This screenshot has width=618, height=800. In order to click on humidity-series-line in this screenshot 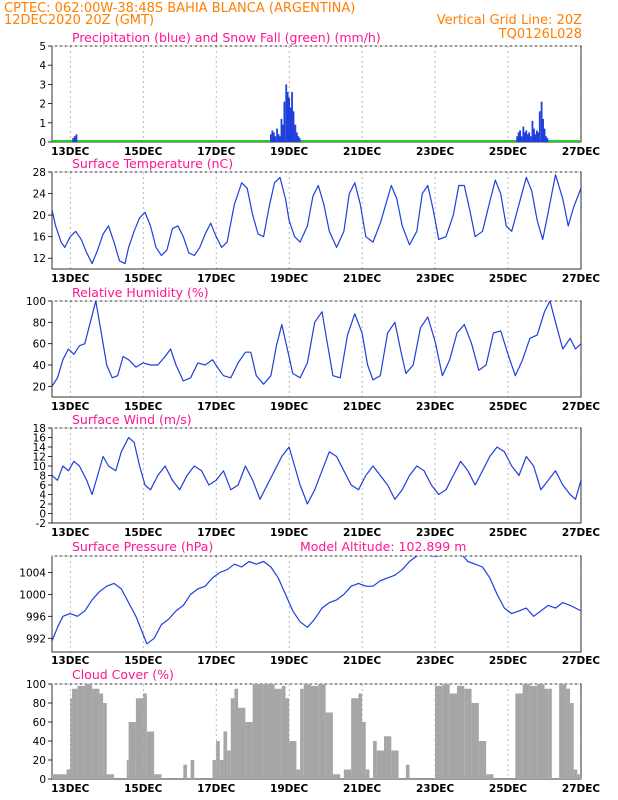, I will do `click(316, 344)`.